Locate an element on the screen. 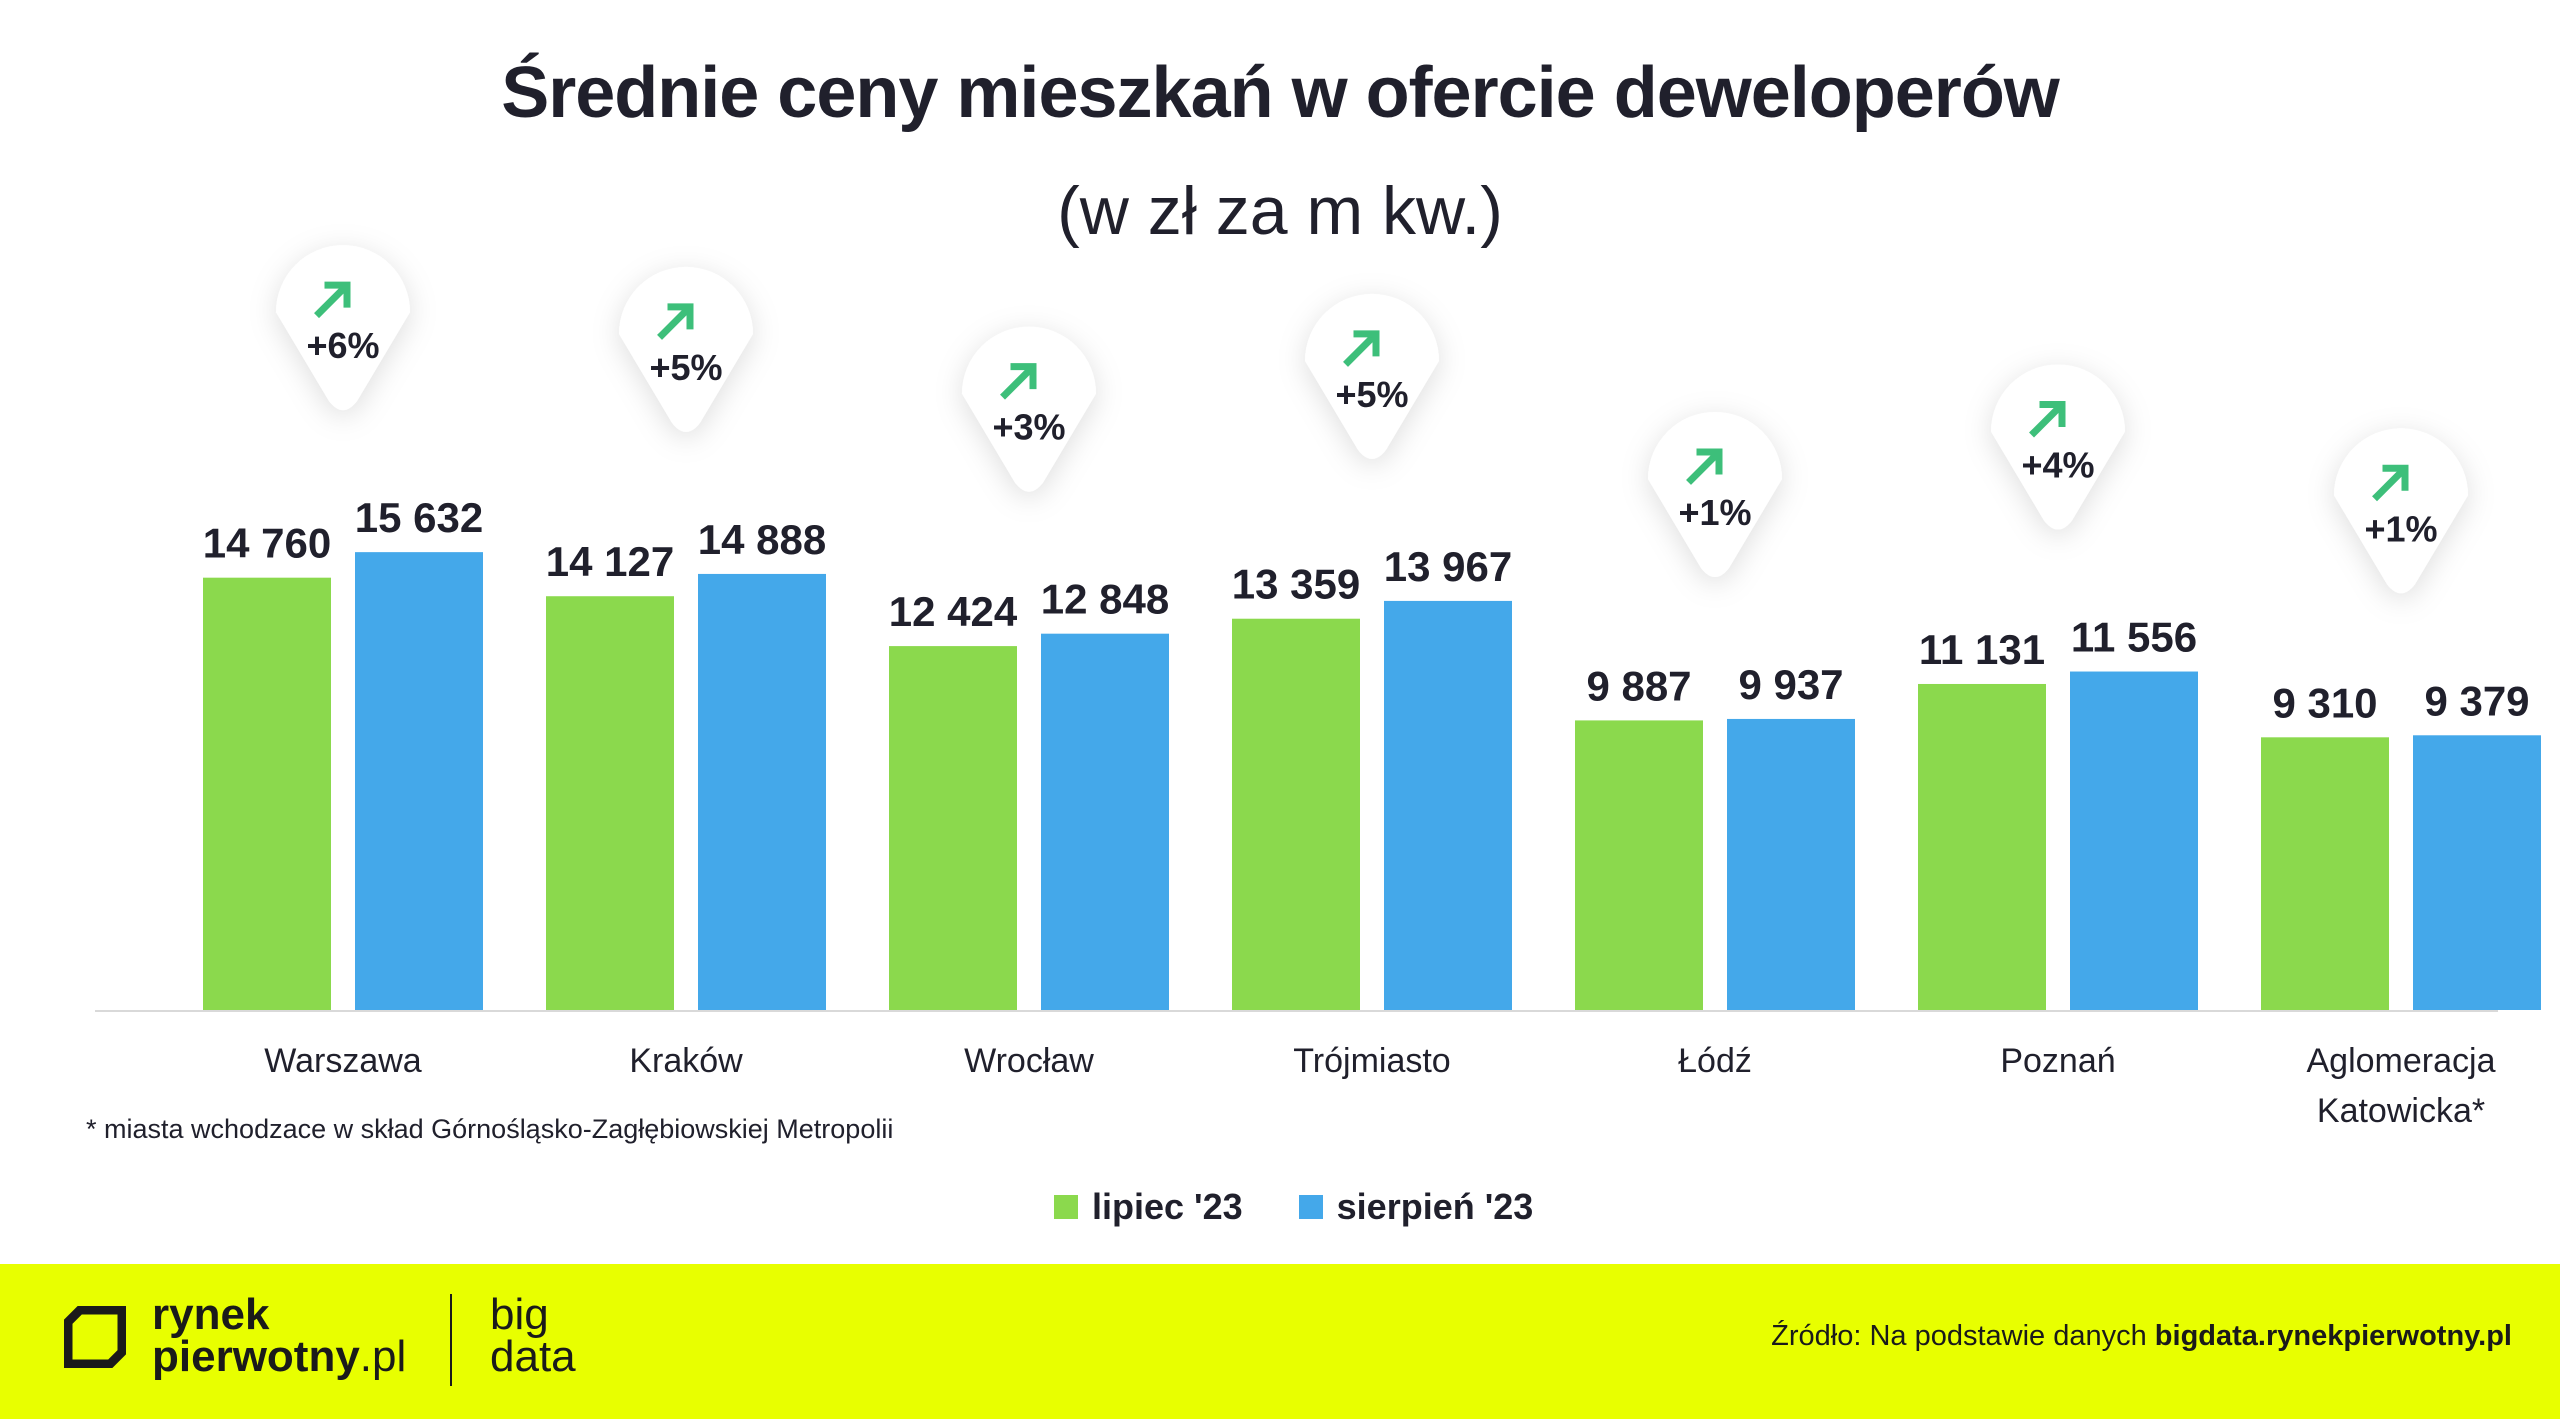 This screenshot has height=1419, width=2560. logo-line-2: pierwotny is located at coordinates (256, 1356).